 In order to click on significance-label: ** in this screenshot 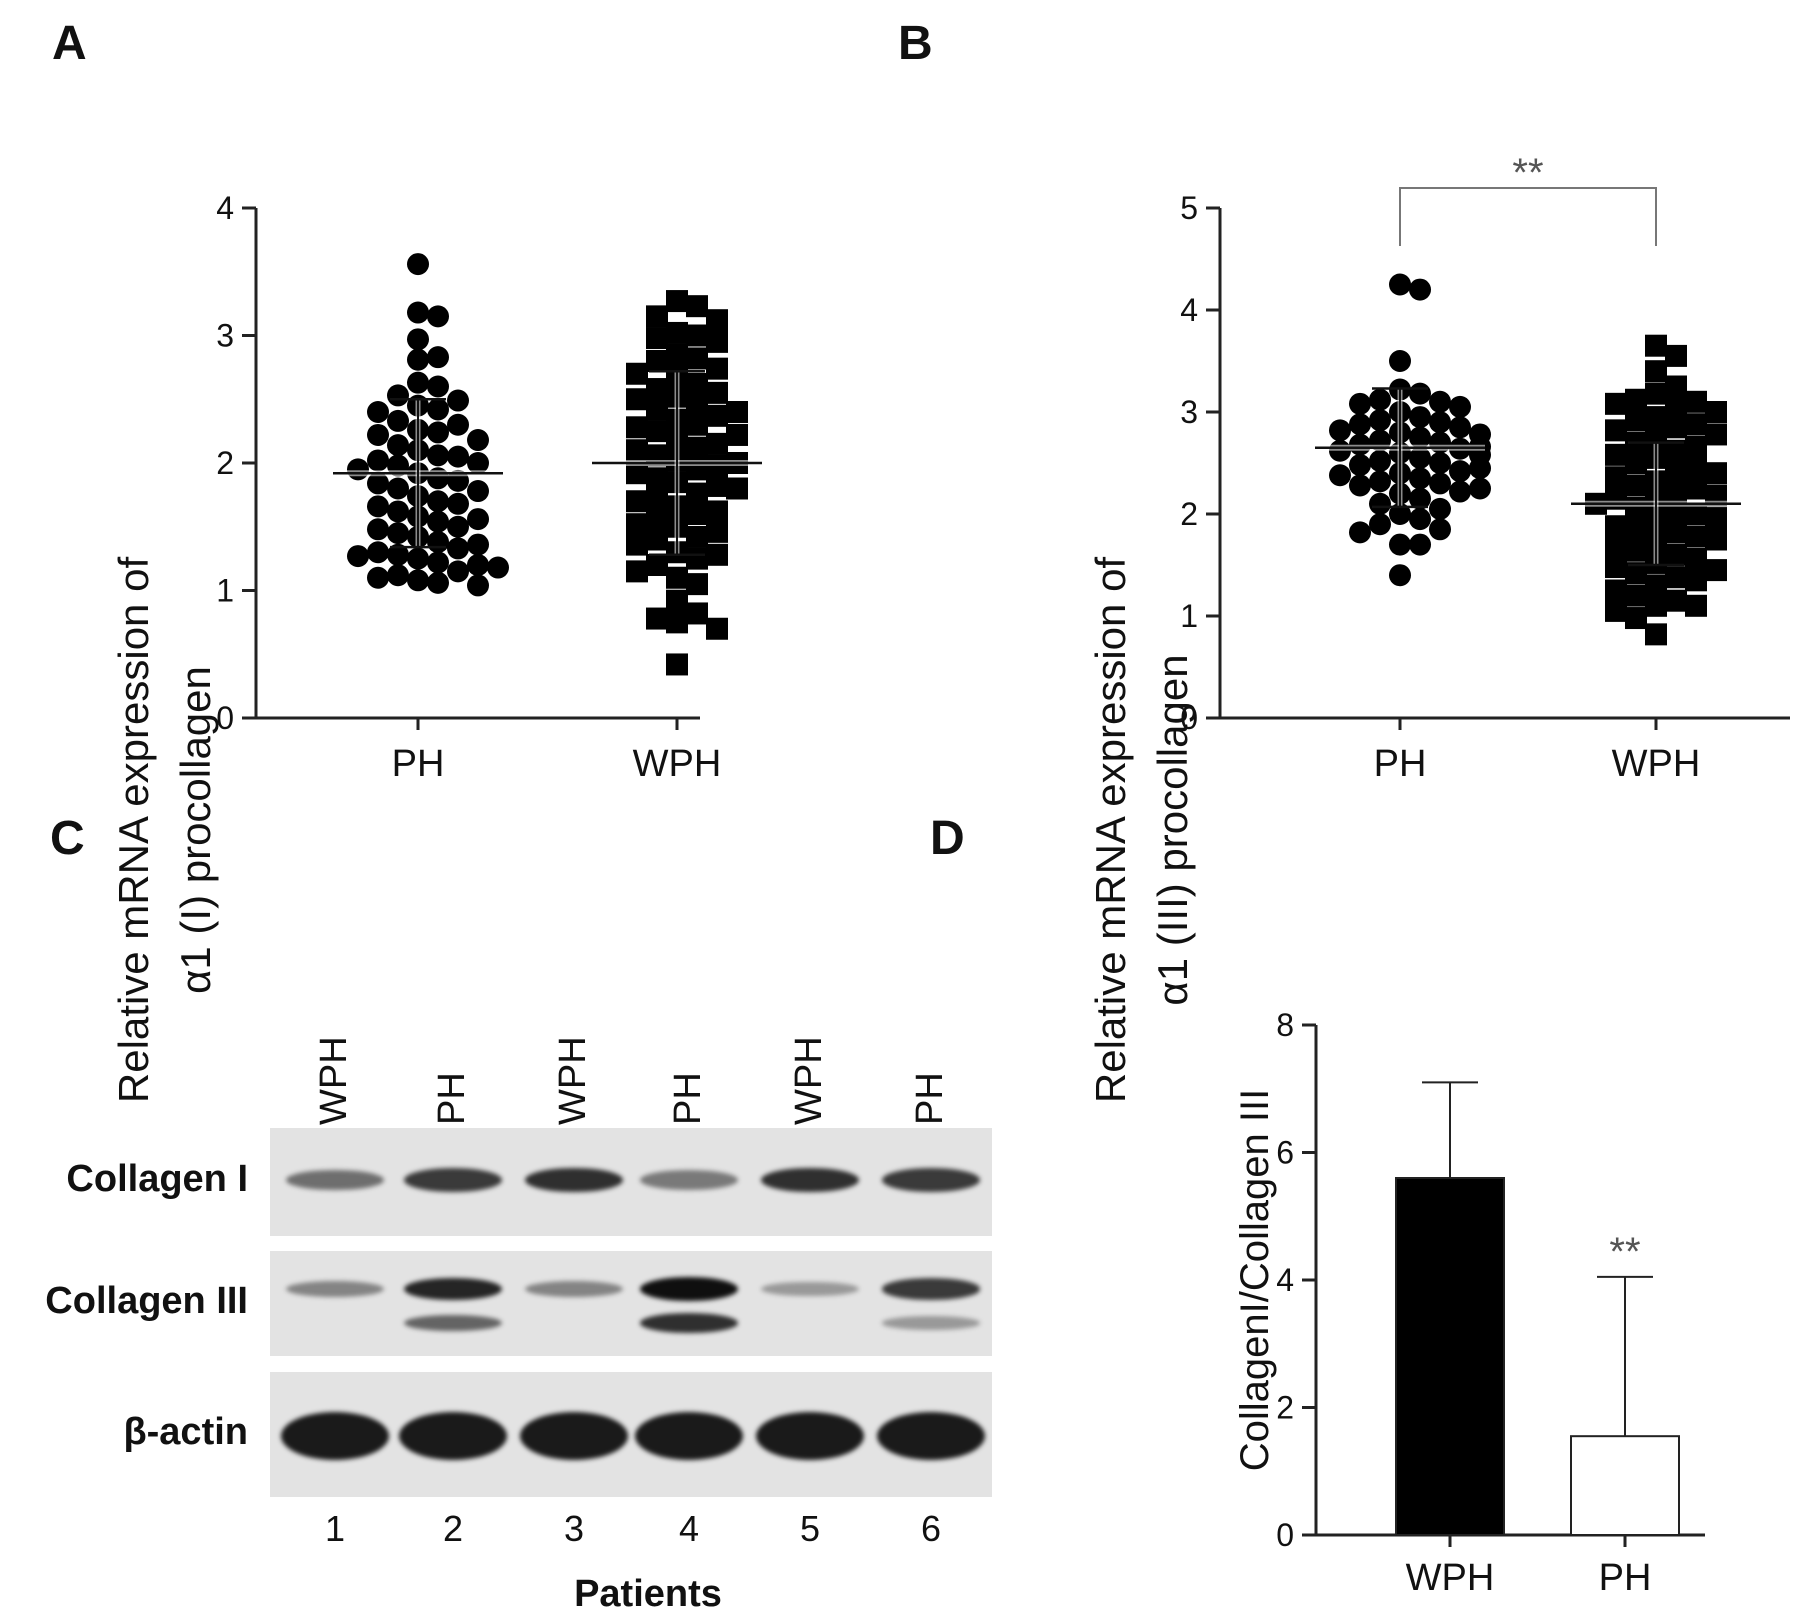, I will do `click(1527, 173)`.